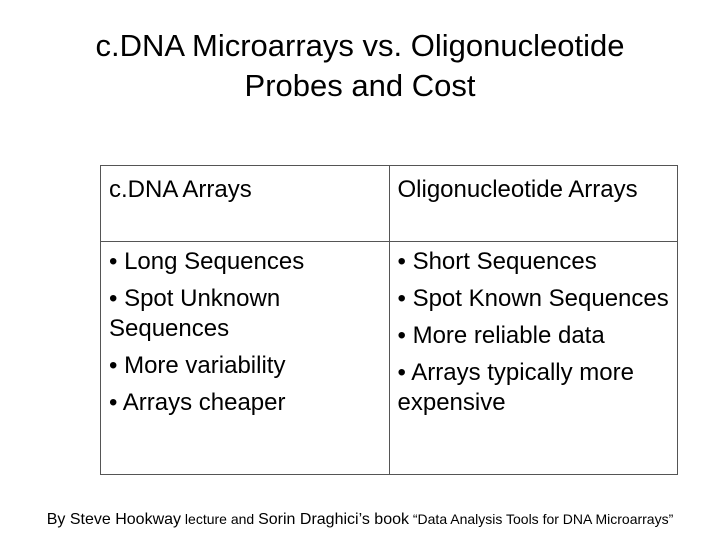 This screenshot has width=720, height=540. Describe the element at coordinates (515, 387) in the screenshot. I see `list-item: • Arrays typically more expensive` at that location.